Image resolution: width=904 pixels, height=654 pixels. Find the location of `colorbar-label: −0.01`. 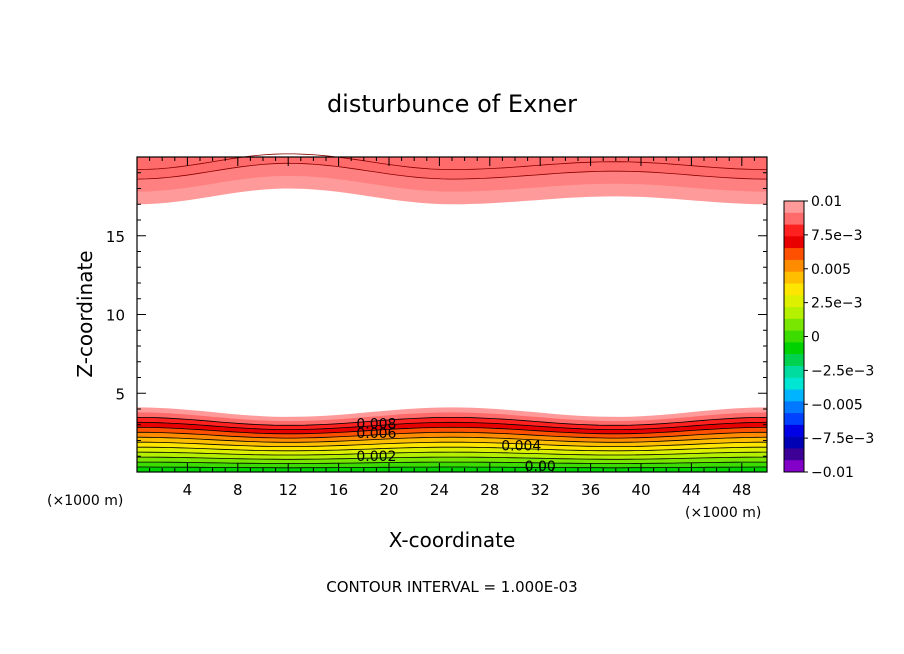

colorbar-label: −0.01 is located at coordinates (832, 473).